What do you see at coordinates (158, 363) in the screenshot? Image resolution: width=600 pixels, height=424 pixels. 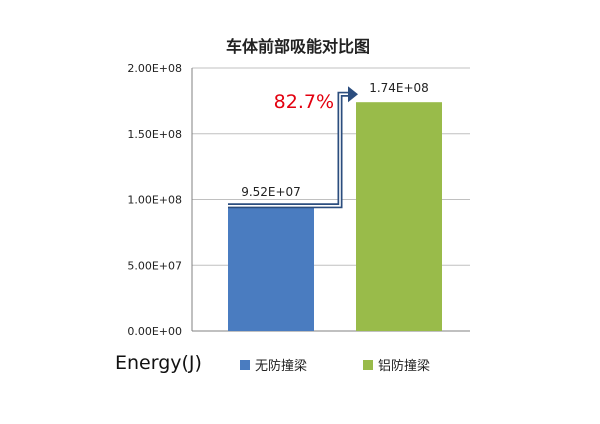 I see `y-axis-label: Energy(J)` at bounding box center [158, 363].